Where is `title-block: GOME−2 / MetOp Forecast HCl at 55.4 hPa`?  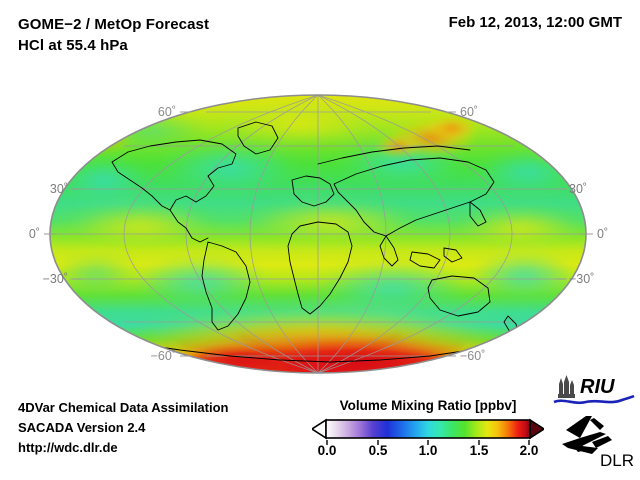 title-block: GOME−2 / MetOp Forecast HCl at 55.4 hPa is located at coordinates (113, 35).